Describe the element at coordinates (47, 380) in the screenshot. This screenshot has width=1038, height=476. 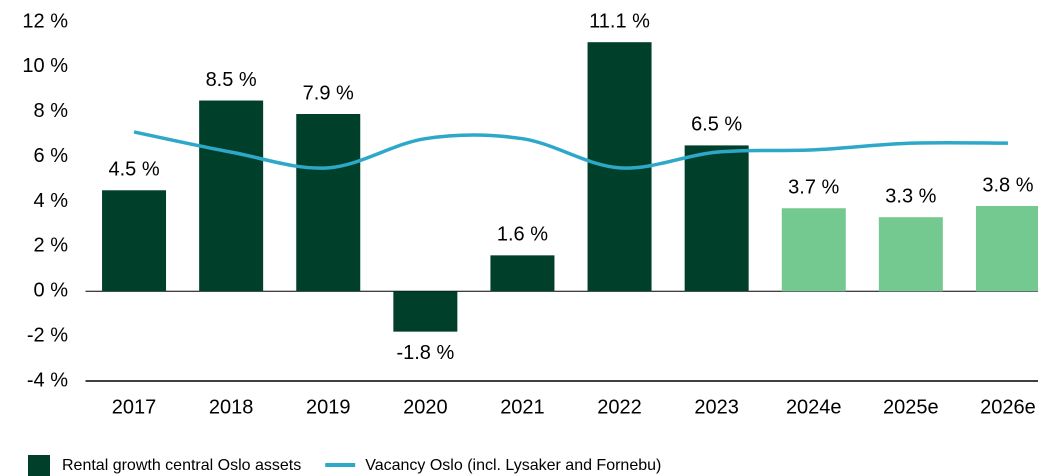
I see `y-tick-label: -4 %` at that location.